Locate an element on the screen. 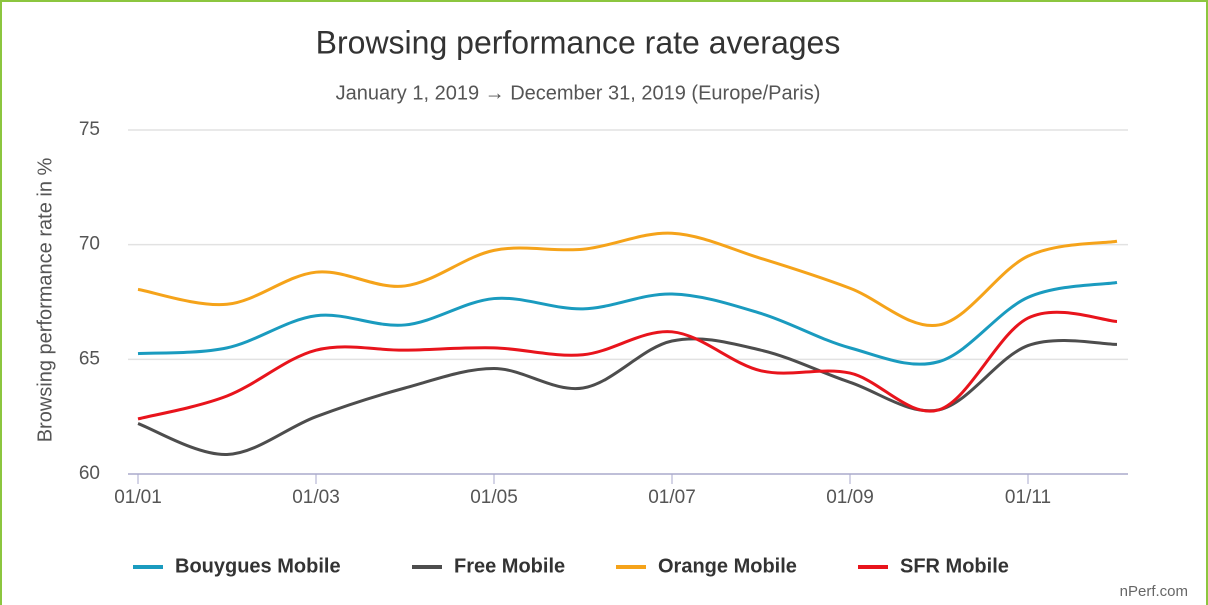 Image resolution: width=1208 pixels, height=605 pixels. legend-label: Orange Mobile is located at coordinates (727, 566).